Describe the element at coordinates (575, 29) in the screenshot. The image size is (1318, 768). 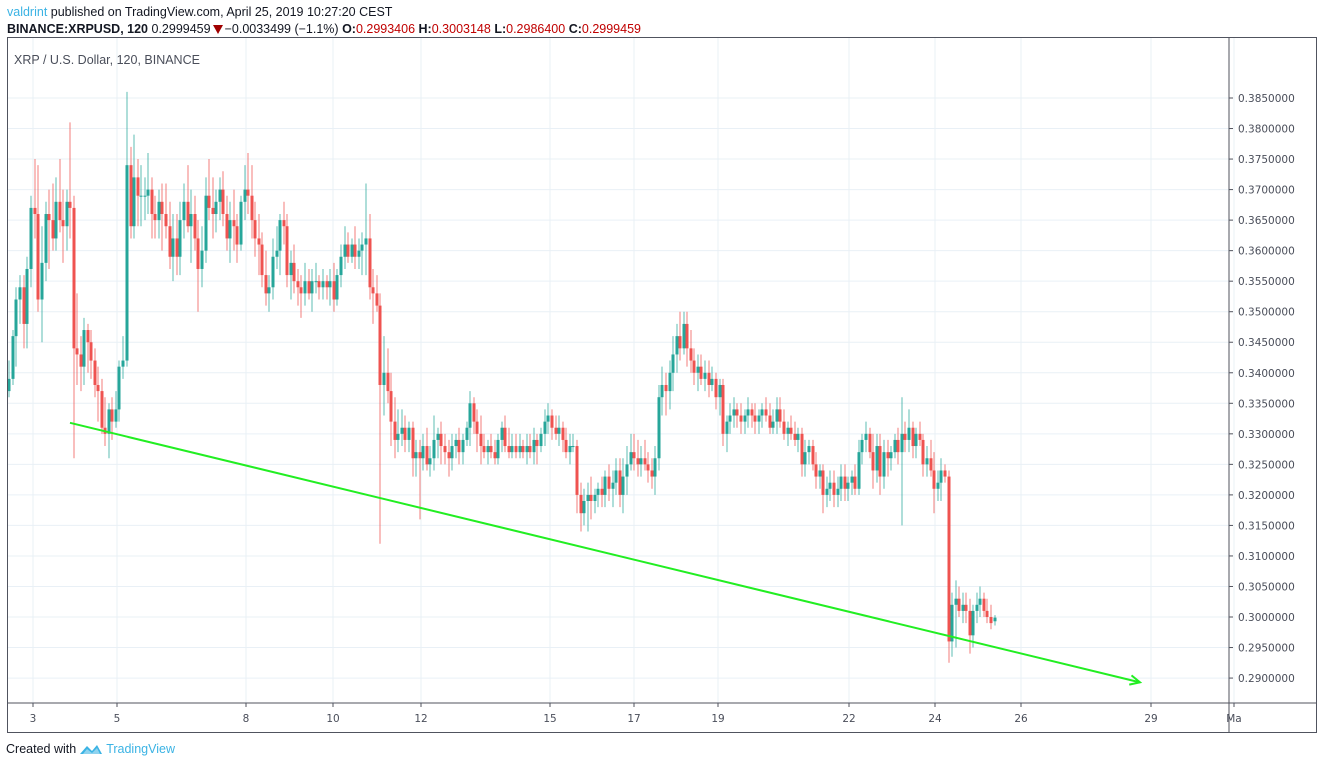
I see `close-label: C:` at that location.